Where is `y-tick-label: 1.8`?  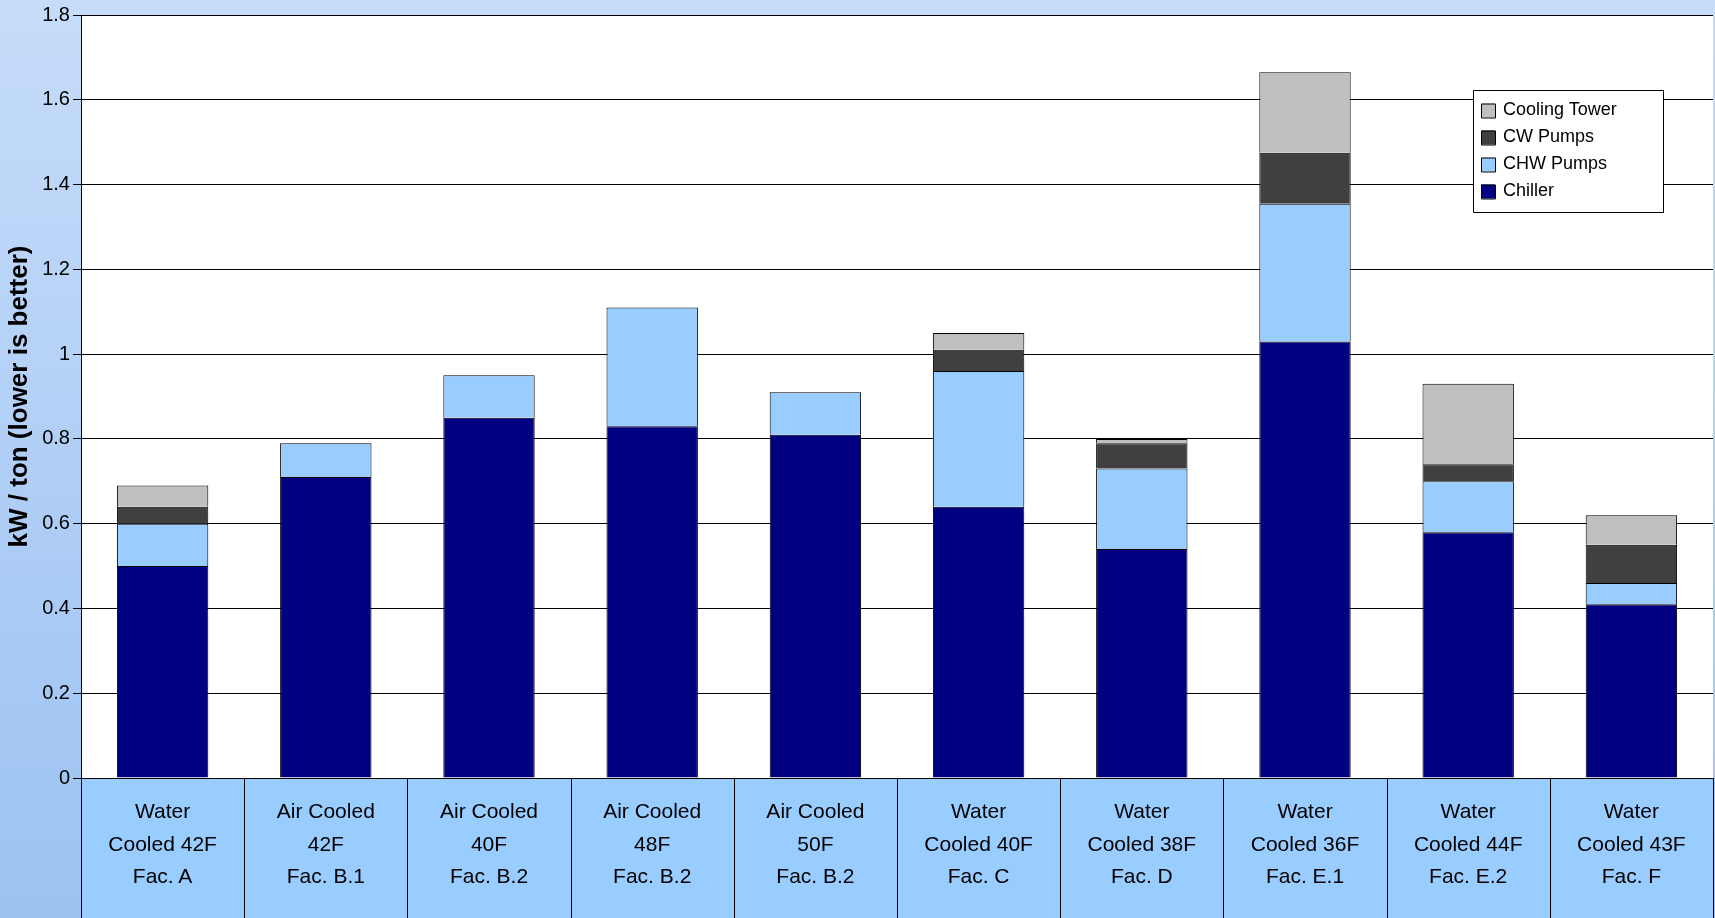 y-tick-label: 1.8 is located at coordinates (56, 13).